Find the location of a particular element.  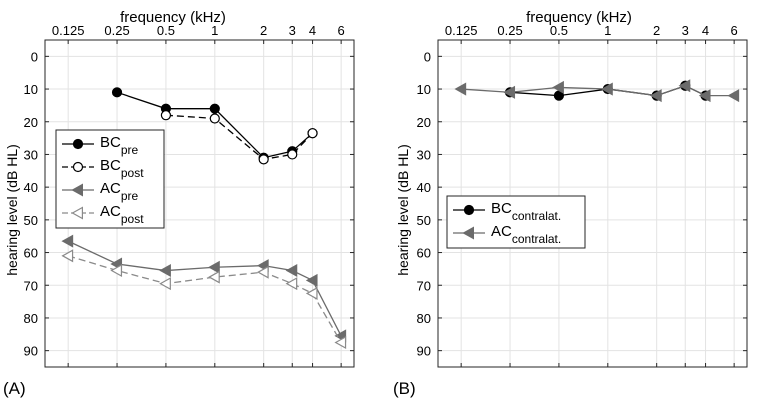

panel-b-ylabel: hearing level (dB HL) is located at coordinates (403, 210).